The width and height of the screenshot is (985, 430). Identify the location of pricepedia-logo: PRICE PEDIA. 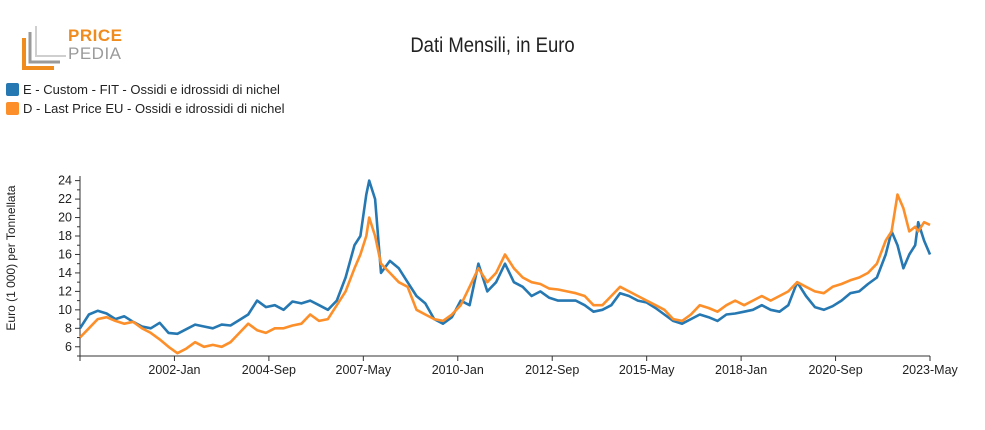
(73, 49).